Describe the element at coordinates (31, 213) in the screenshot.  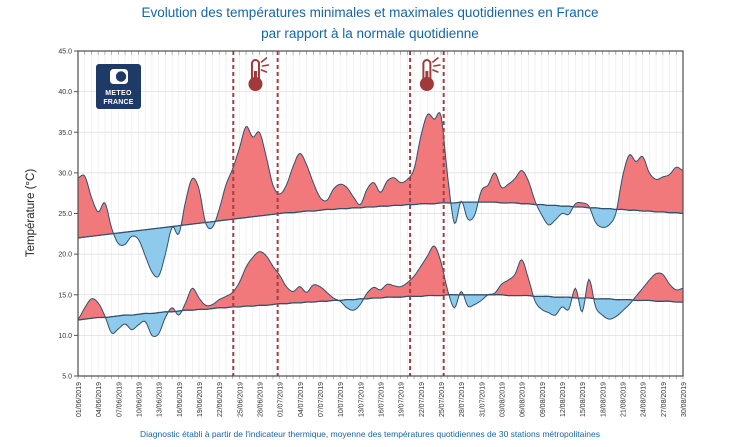
I see `y-axis-title: Température (°C)` at that location.